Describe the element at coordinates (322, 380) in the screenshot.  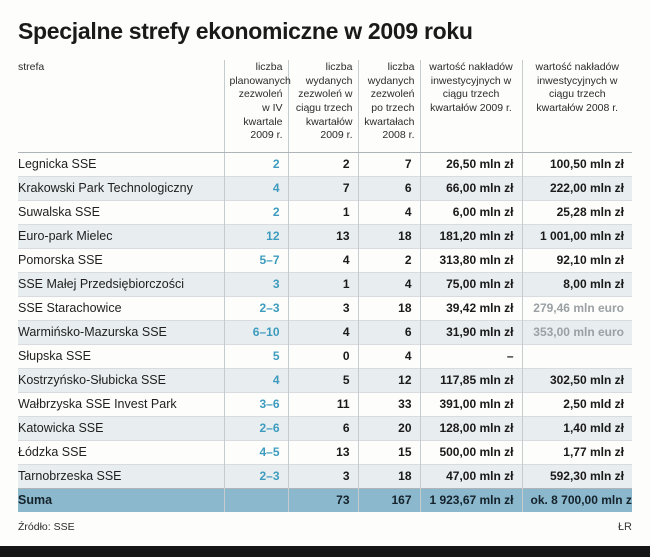
I see `cell-issued-2009: 5` at that location.